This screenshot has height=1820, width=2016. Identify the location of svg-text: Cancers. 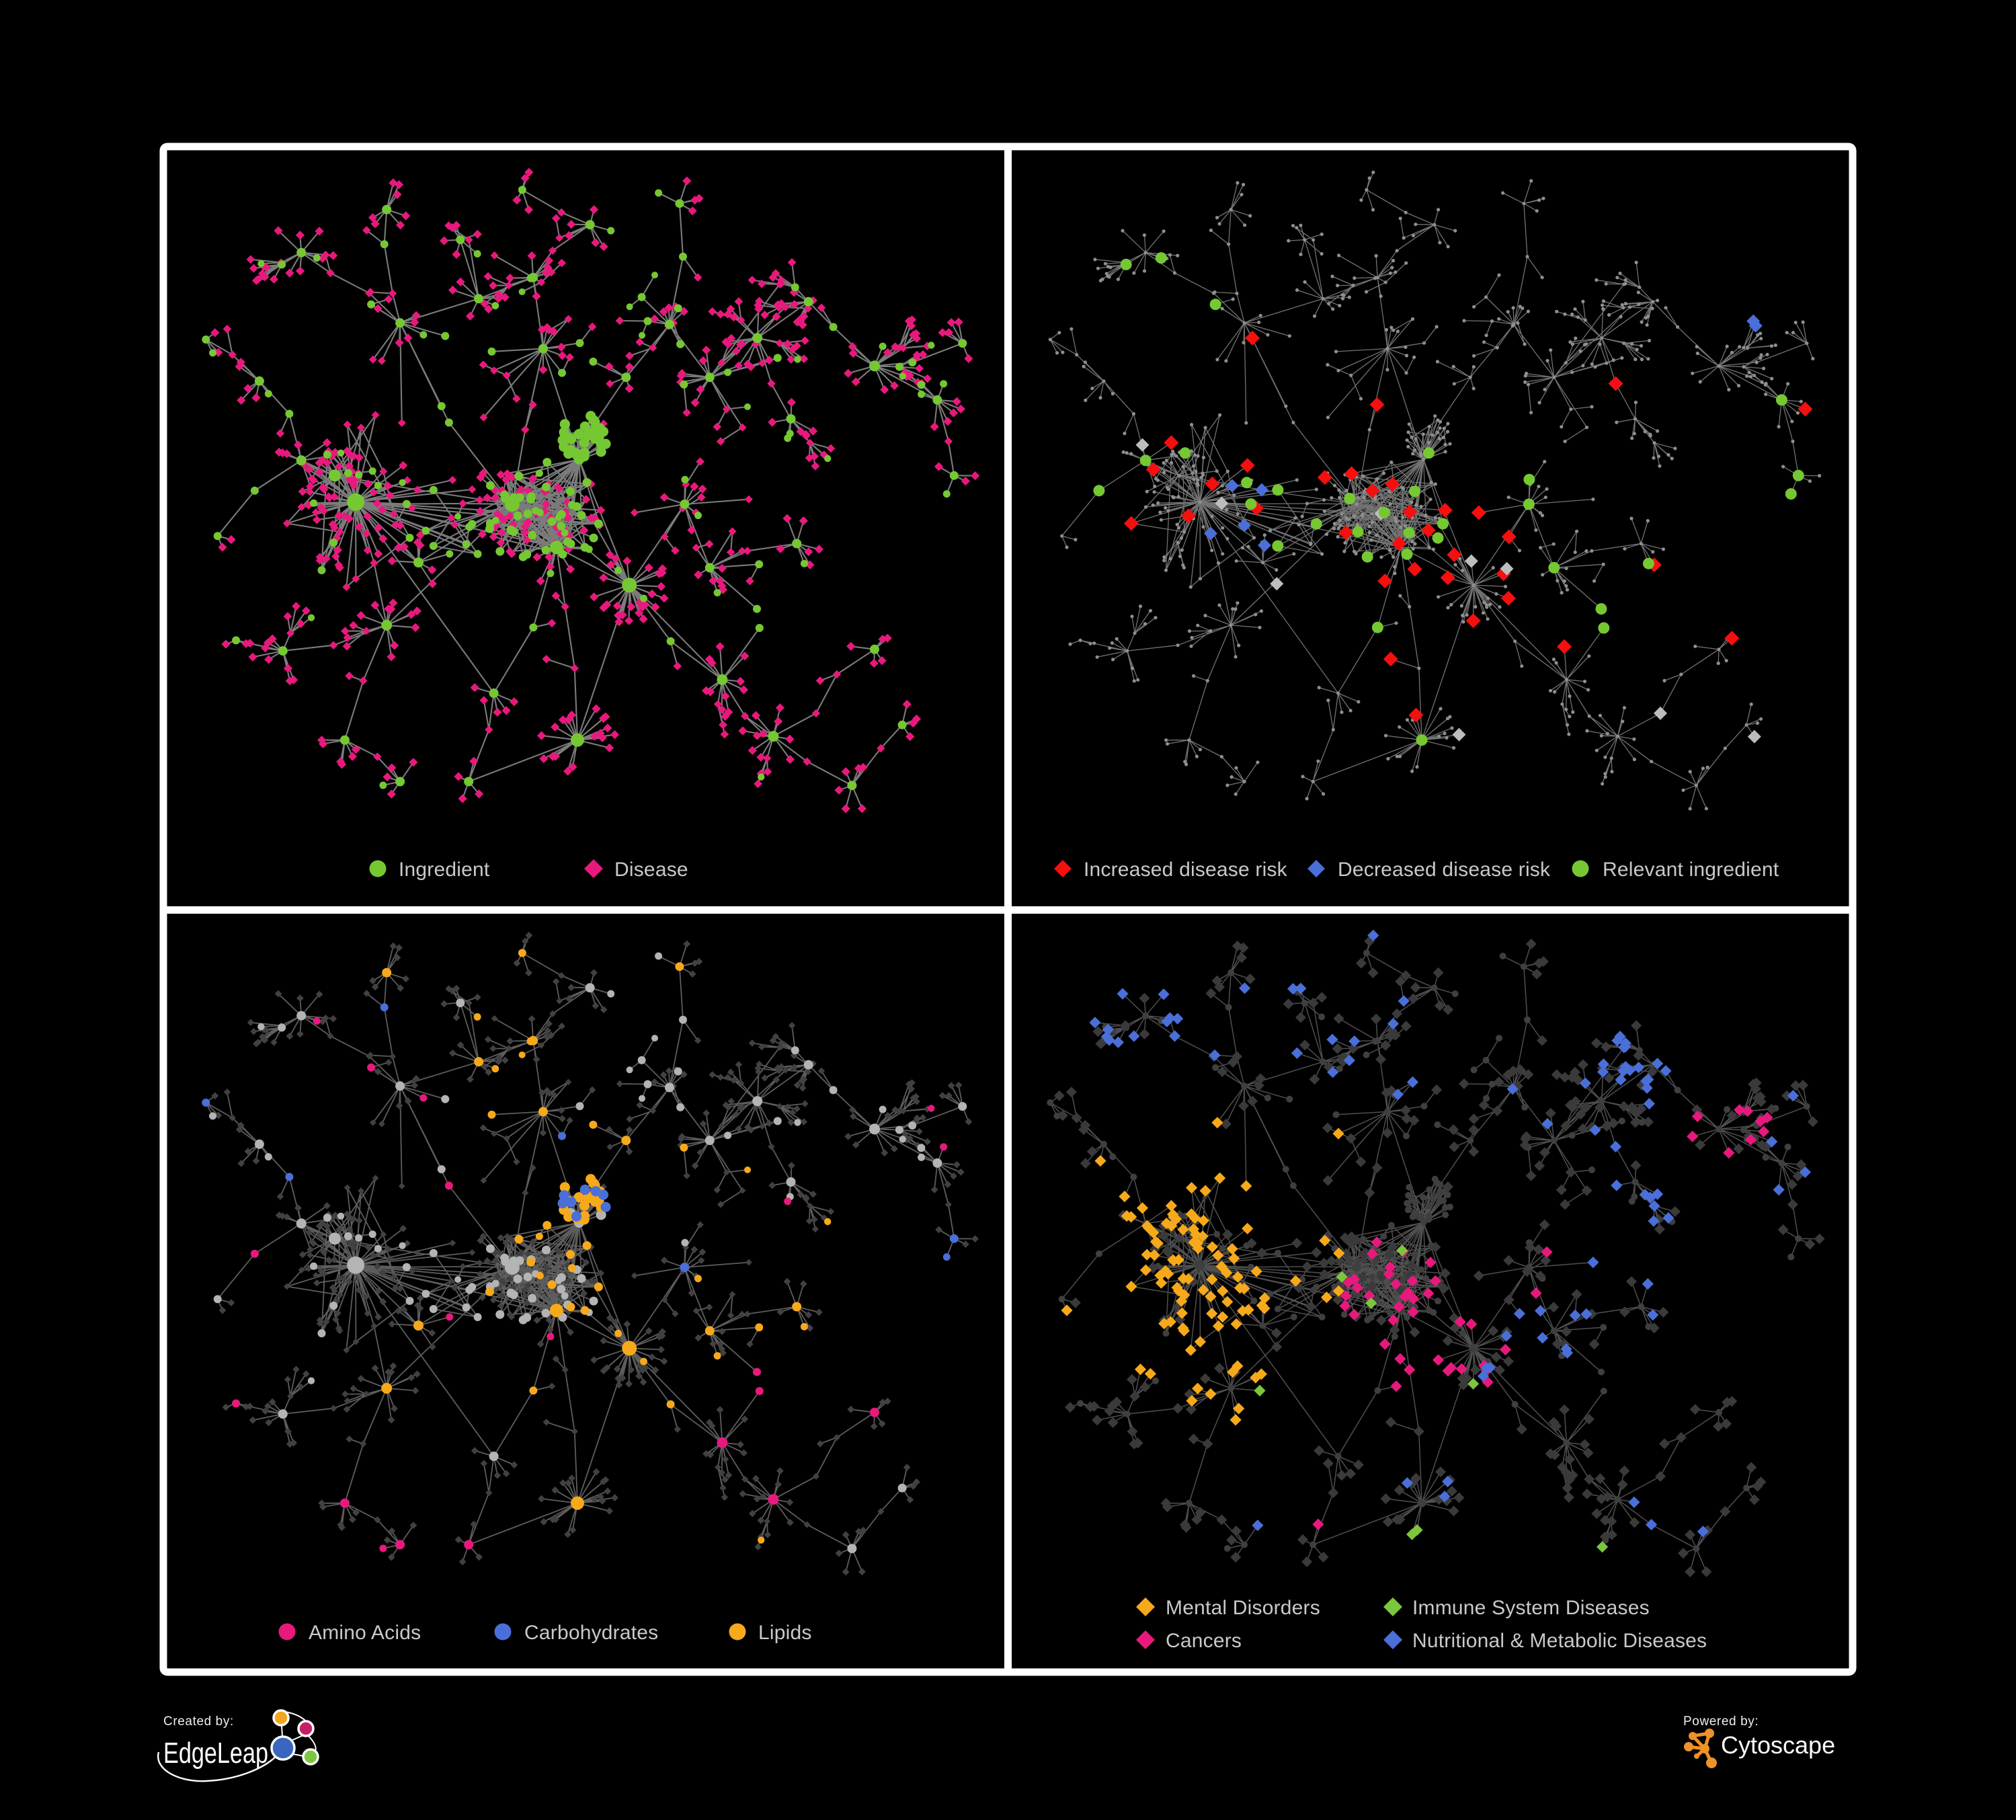
(1204, 1641).